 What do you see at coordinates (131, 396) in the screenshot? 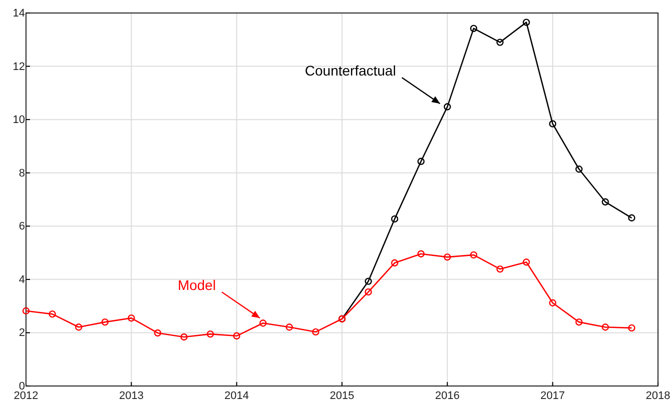
I see `x-tick-label: 2013` at bounding box center [131, 396].